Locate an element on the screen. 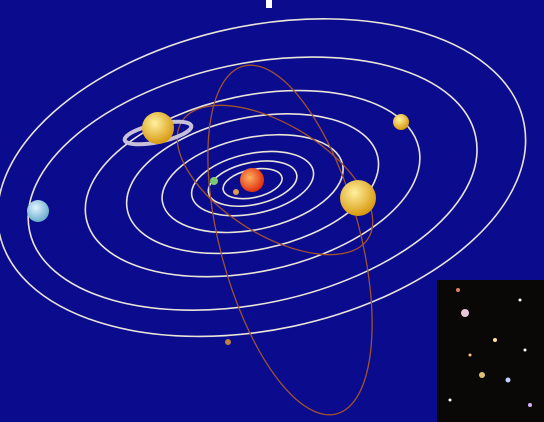  jupiter is located at coordinates (358, 198).